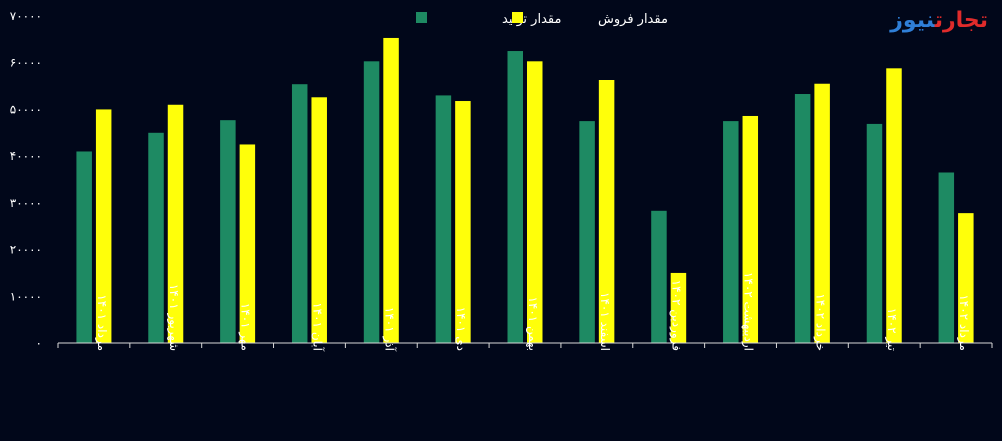 Image resolution: width=1002 pixels, height=441 pixels. I want to click on y-tick-label: ۵۰۰۰۰, so click(26, 109).